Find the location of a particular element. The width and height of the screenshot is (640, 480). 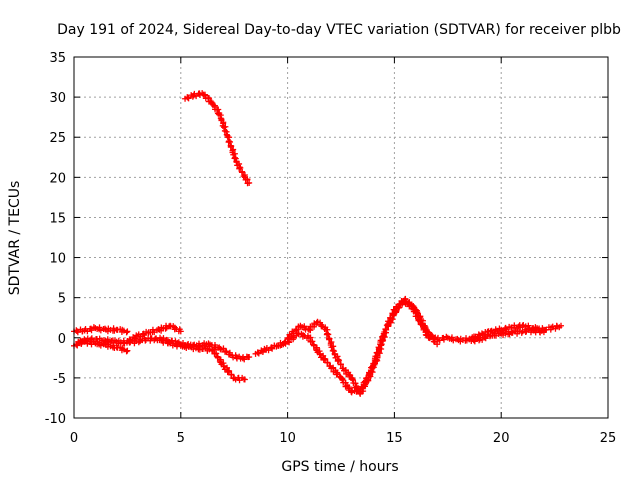

series-track-c is located at coordinates (164, 348).